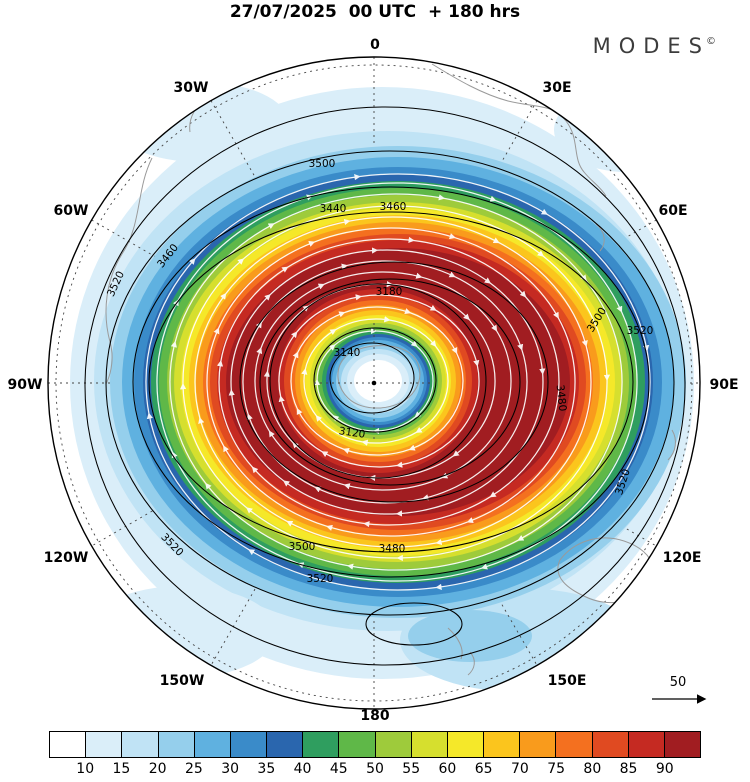  Describe the element at coordinates (411, 769) in the screenshot. I see `colorbar-tick: 55` at that location.